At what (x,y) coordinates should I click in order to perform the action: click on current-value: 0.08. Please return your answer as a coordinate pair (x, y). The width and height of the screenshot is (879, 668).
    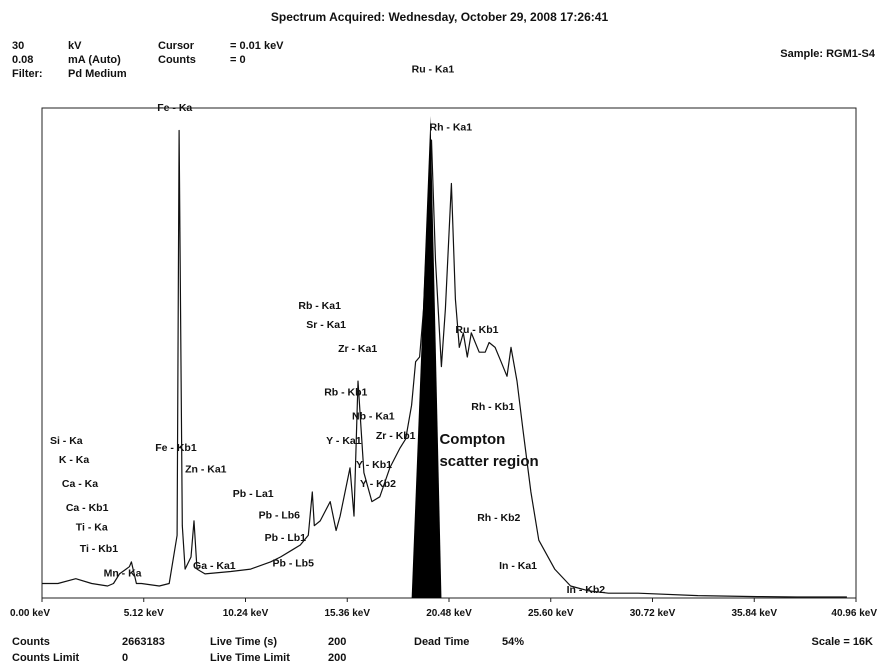
    Looking at the image, I should click on (23, 60).